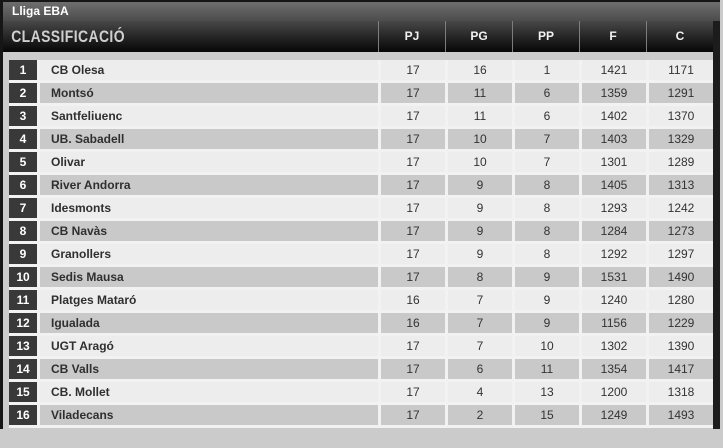 This screenshot has height=448, width=723. I want to click on team-name-cell: CB Valls, so click(207, 369).